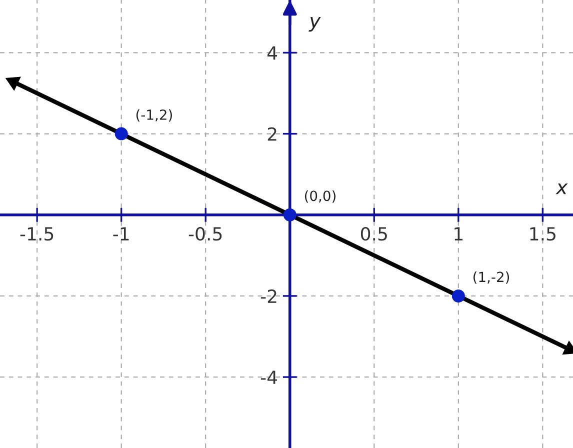 The width and height of the screenshot is (573, 448). What do you see at coordinates (373, 234) in the screenshot?
I see `x-tick-label: 0.5` at bounding box center [373, 234].